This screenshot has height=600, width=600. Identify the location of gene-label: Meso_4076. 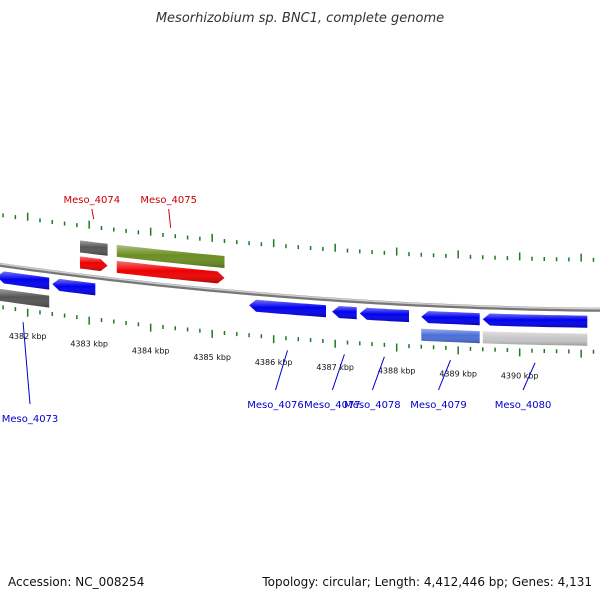
(275, 405).